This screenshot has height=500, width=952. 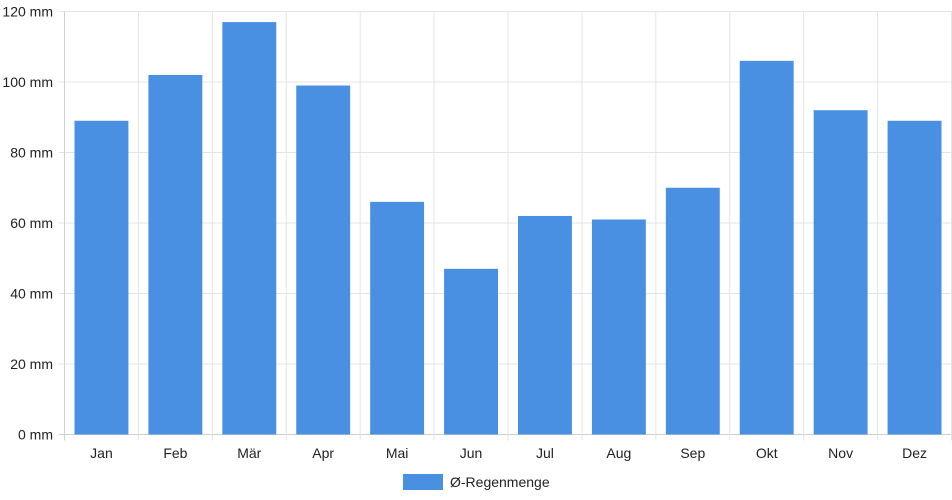 What do you see at coordinates (27, 82) in the screenshot?
I see `y-tick-label: 100 mm` at bounding box center [27, 82].